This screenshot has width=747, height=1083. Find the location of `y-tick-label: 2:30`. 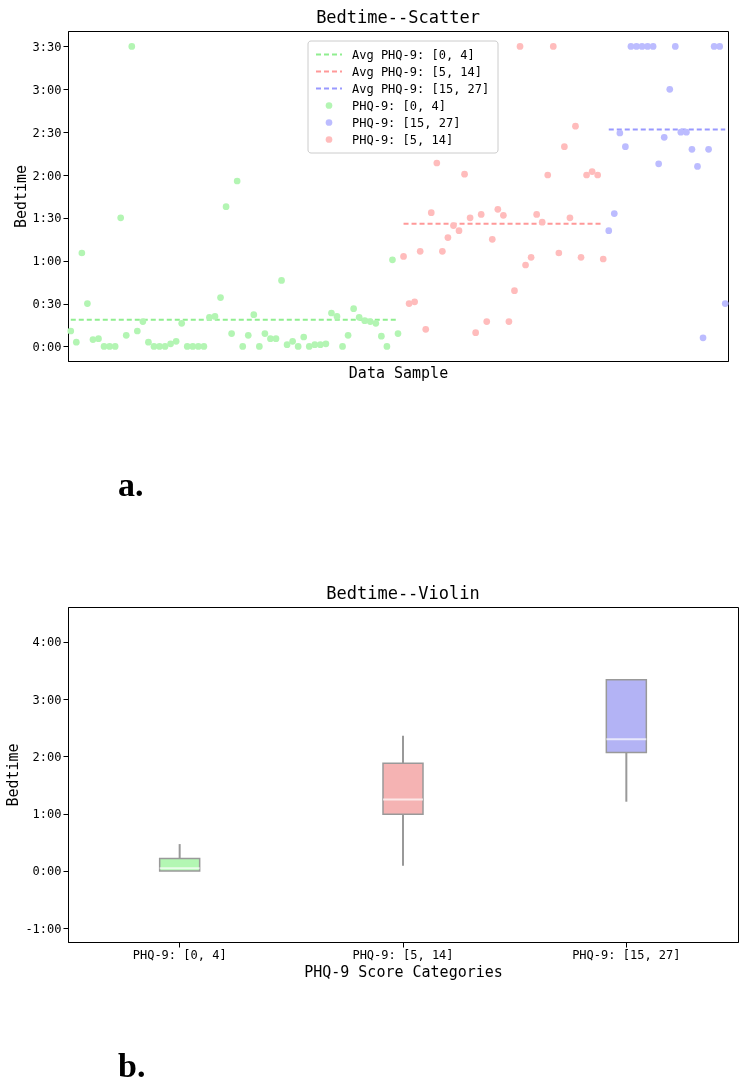

y-tick-label: 2:30 is located at coordinates (47, 132).